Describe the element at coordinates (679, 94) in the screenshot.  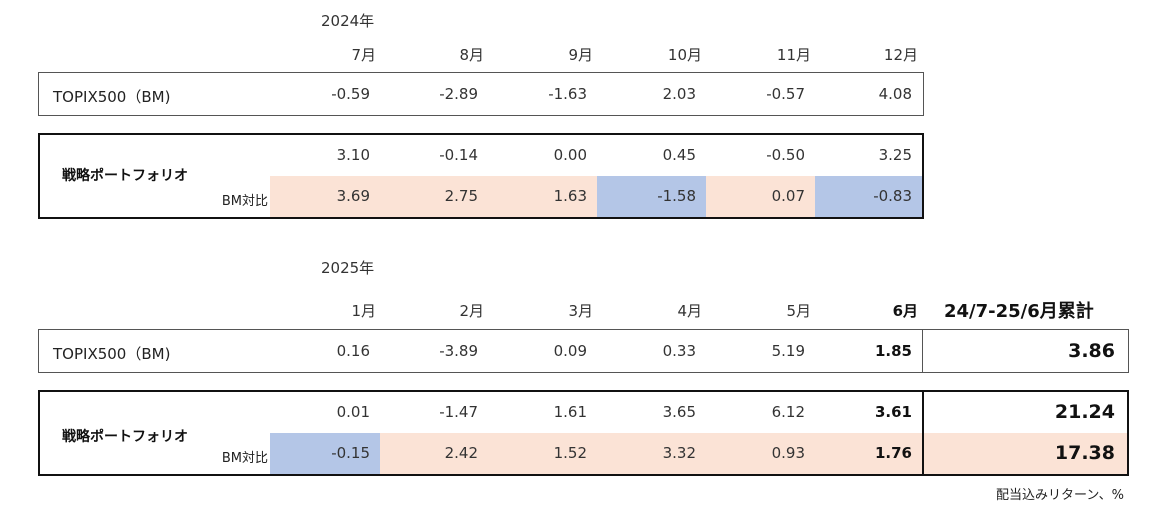
I see `bm-value-cell: 2.03` at that location.